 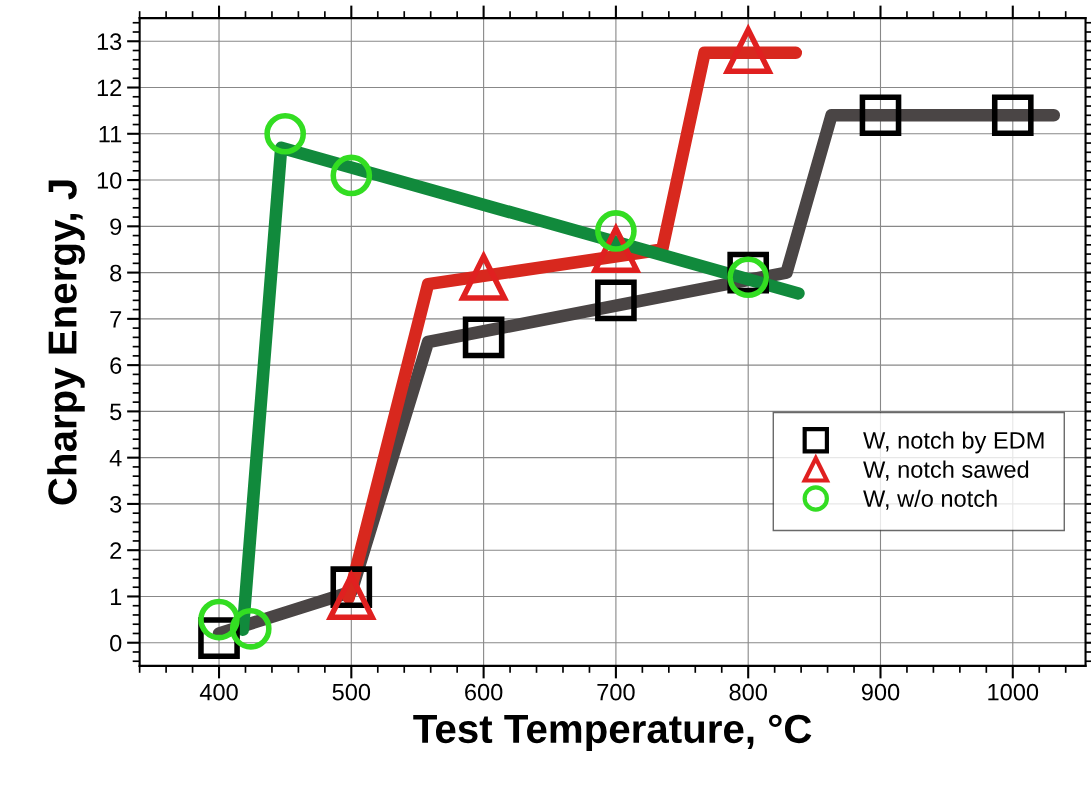 What do you see at coordinates (953, 442) in the screenshot?
I see `legend-label: W, notch by EDM` at bounding box center [953, 442].